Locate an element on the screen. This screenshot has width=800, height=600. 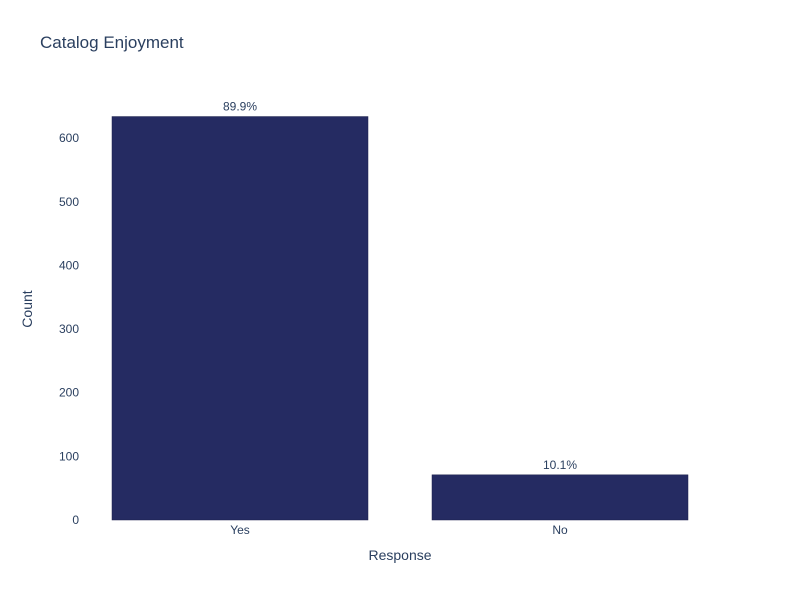
y-tick-label: 300 is located at coordinates (69, 329).